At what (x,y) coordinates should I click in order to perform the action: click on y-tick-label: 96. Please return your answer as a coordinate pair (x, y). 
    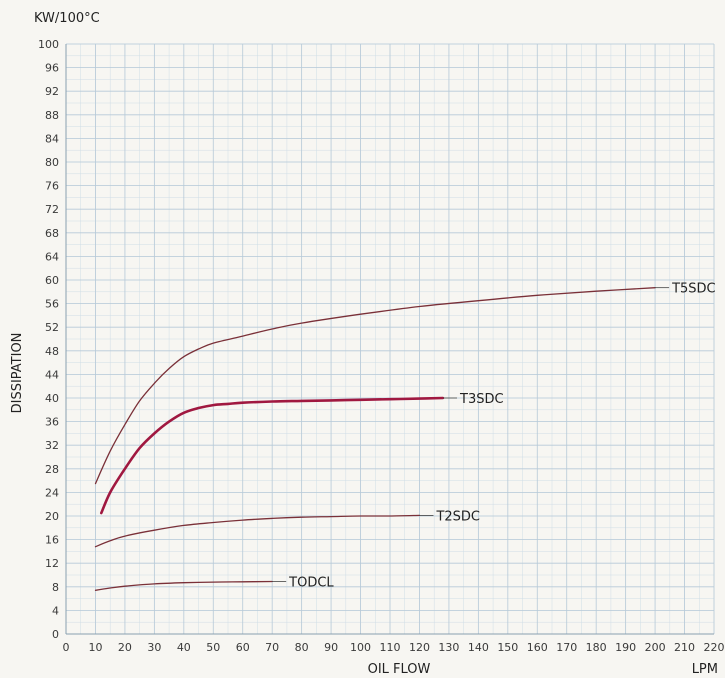
    Looking at the image, I should click on (52, 68).